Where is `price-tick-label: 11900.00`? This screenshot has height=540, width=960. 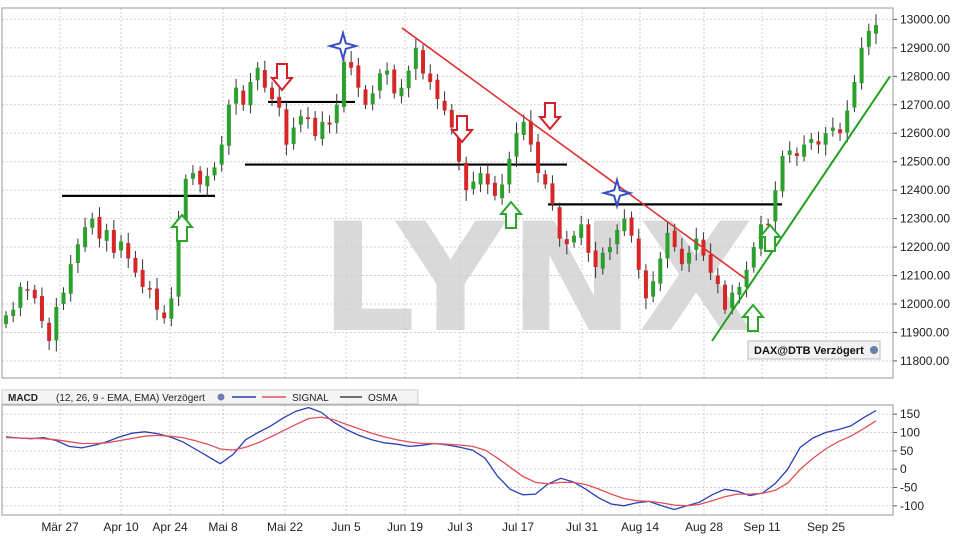
price-tick-label: 11900.00 is located at coordinates (924, 332).